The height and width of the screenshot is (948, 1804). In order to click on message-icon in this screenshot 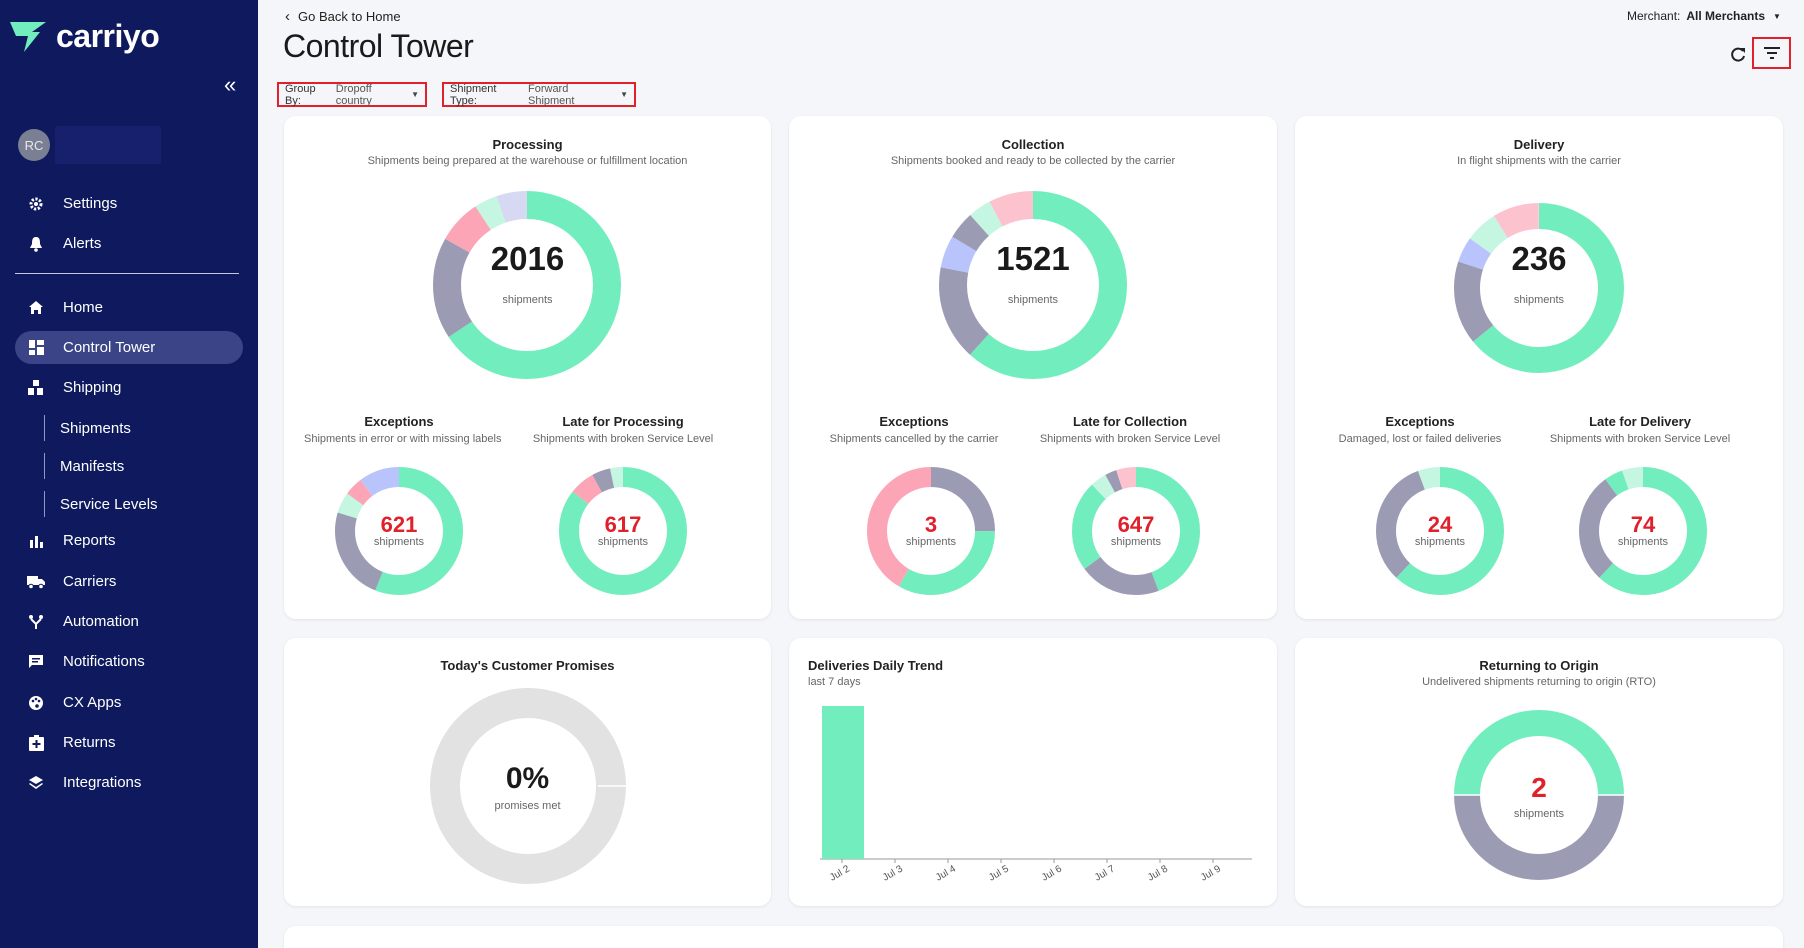, I will do `click(36, 662)`.